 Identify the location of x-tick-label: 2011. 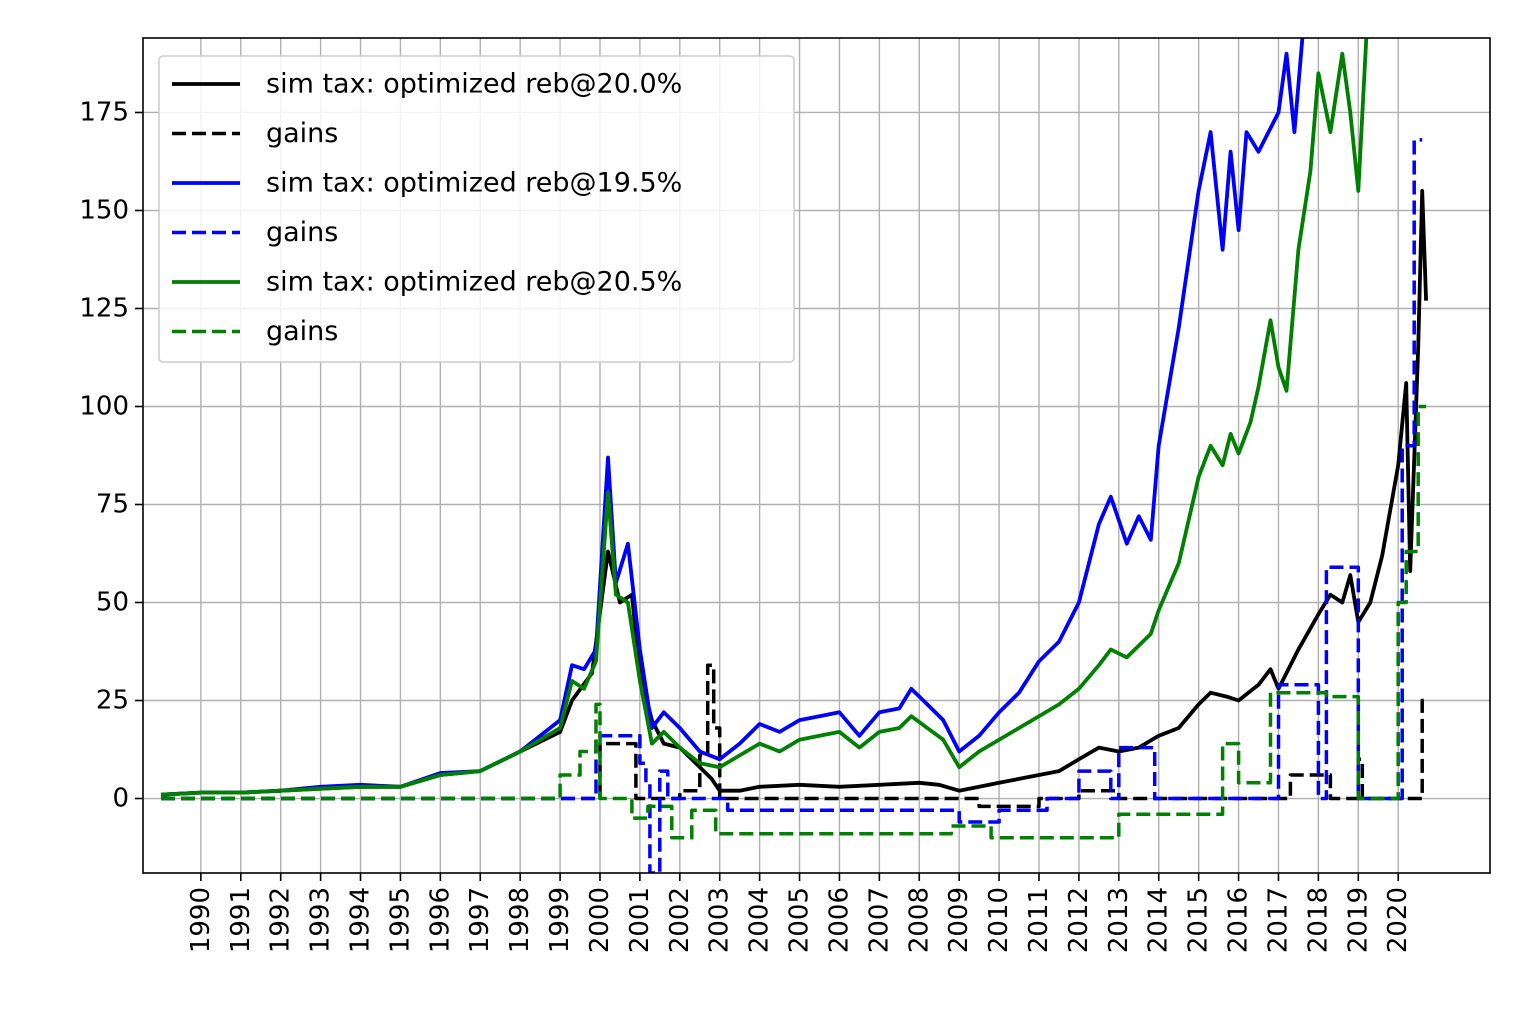
(1039, 920).